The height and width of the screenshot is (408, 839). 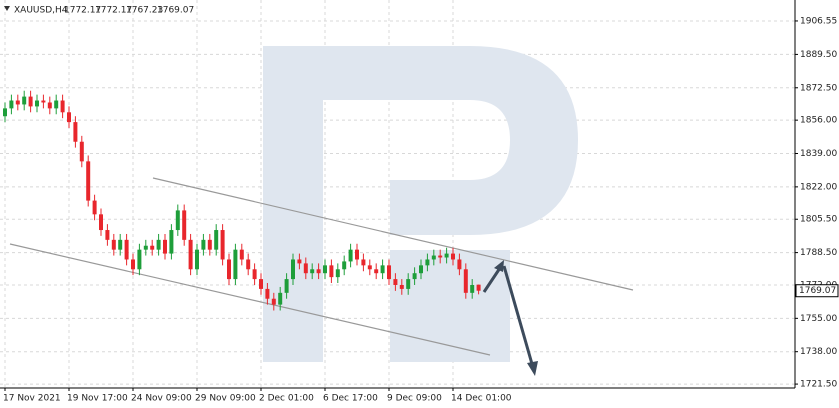 What do you see at coordinates (818, 187) in the screenshot?
I see `y-tick-label: 1822.00` at bounding box center [818, 187].